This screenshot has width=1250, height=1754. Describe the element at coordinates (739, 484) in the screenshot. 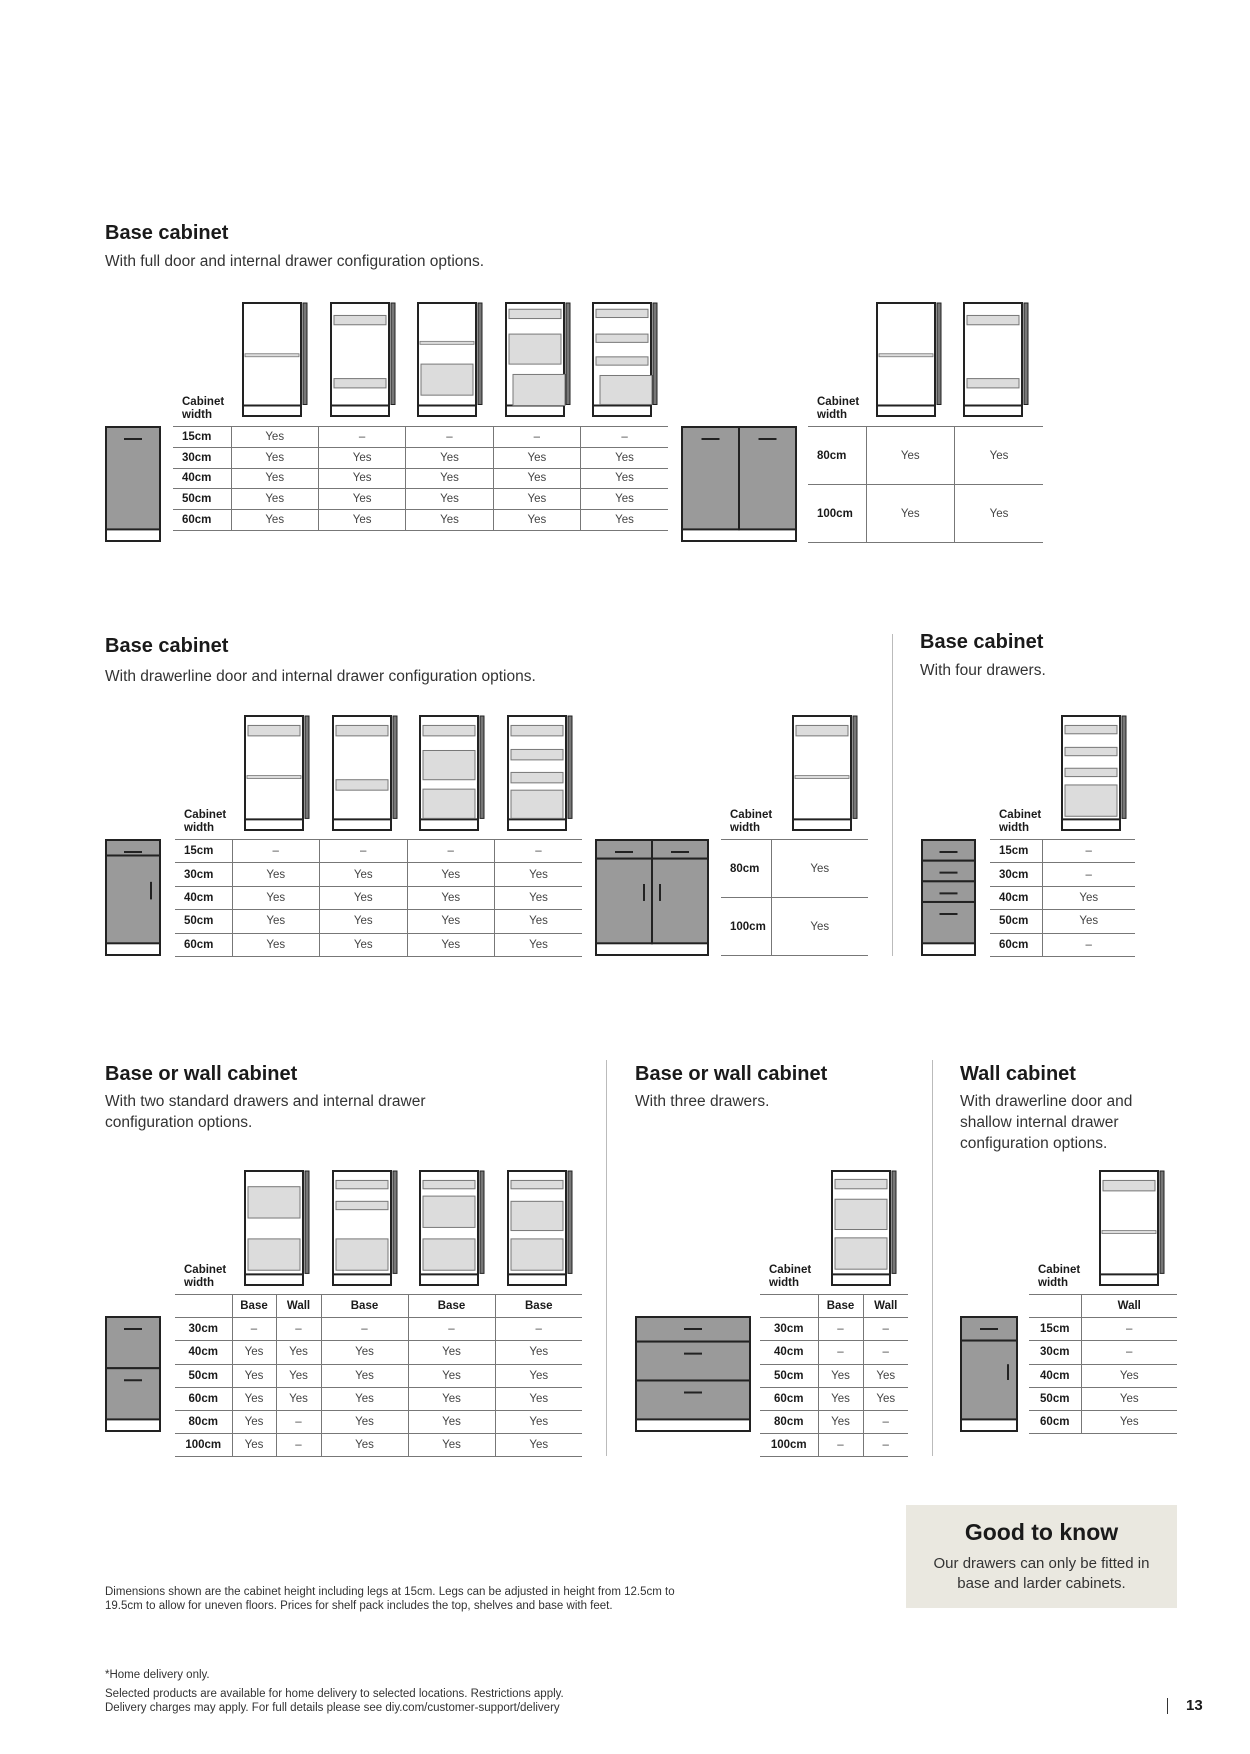

I see `cabinet-front-double-door` at that location.